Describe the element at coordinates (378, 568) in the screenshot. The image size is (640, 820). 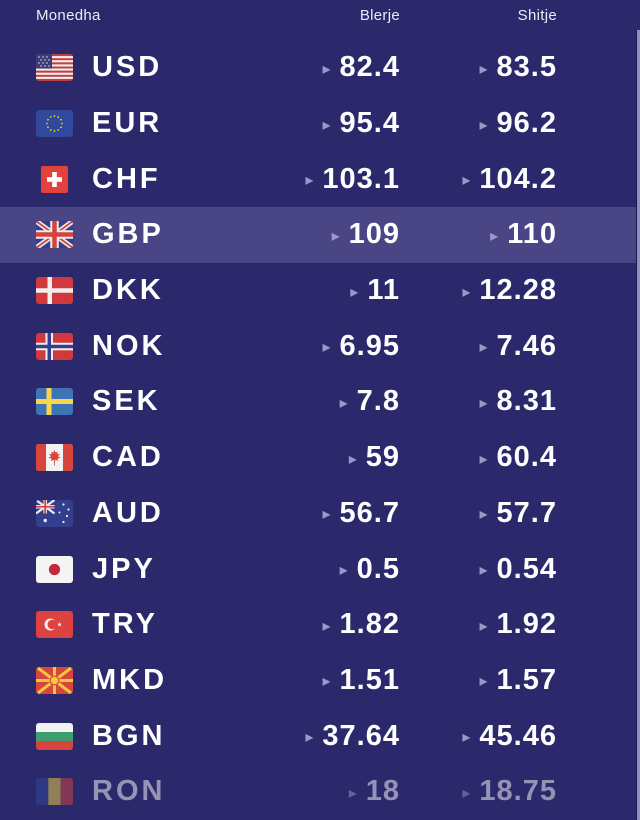
I see `buy-value: 0.5` at that location.